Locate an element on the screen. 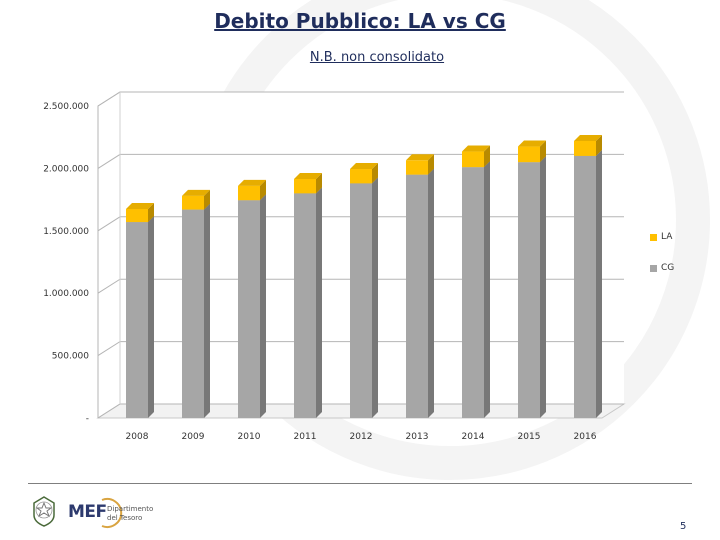  department-line-2: del Tesoro is located at coordinates (125, 518).